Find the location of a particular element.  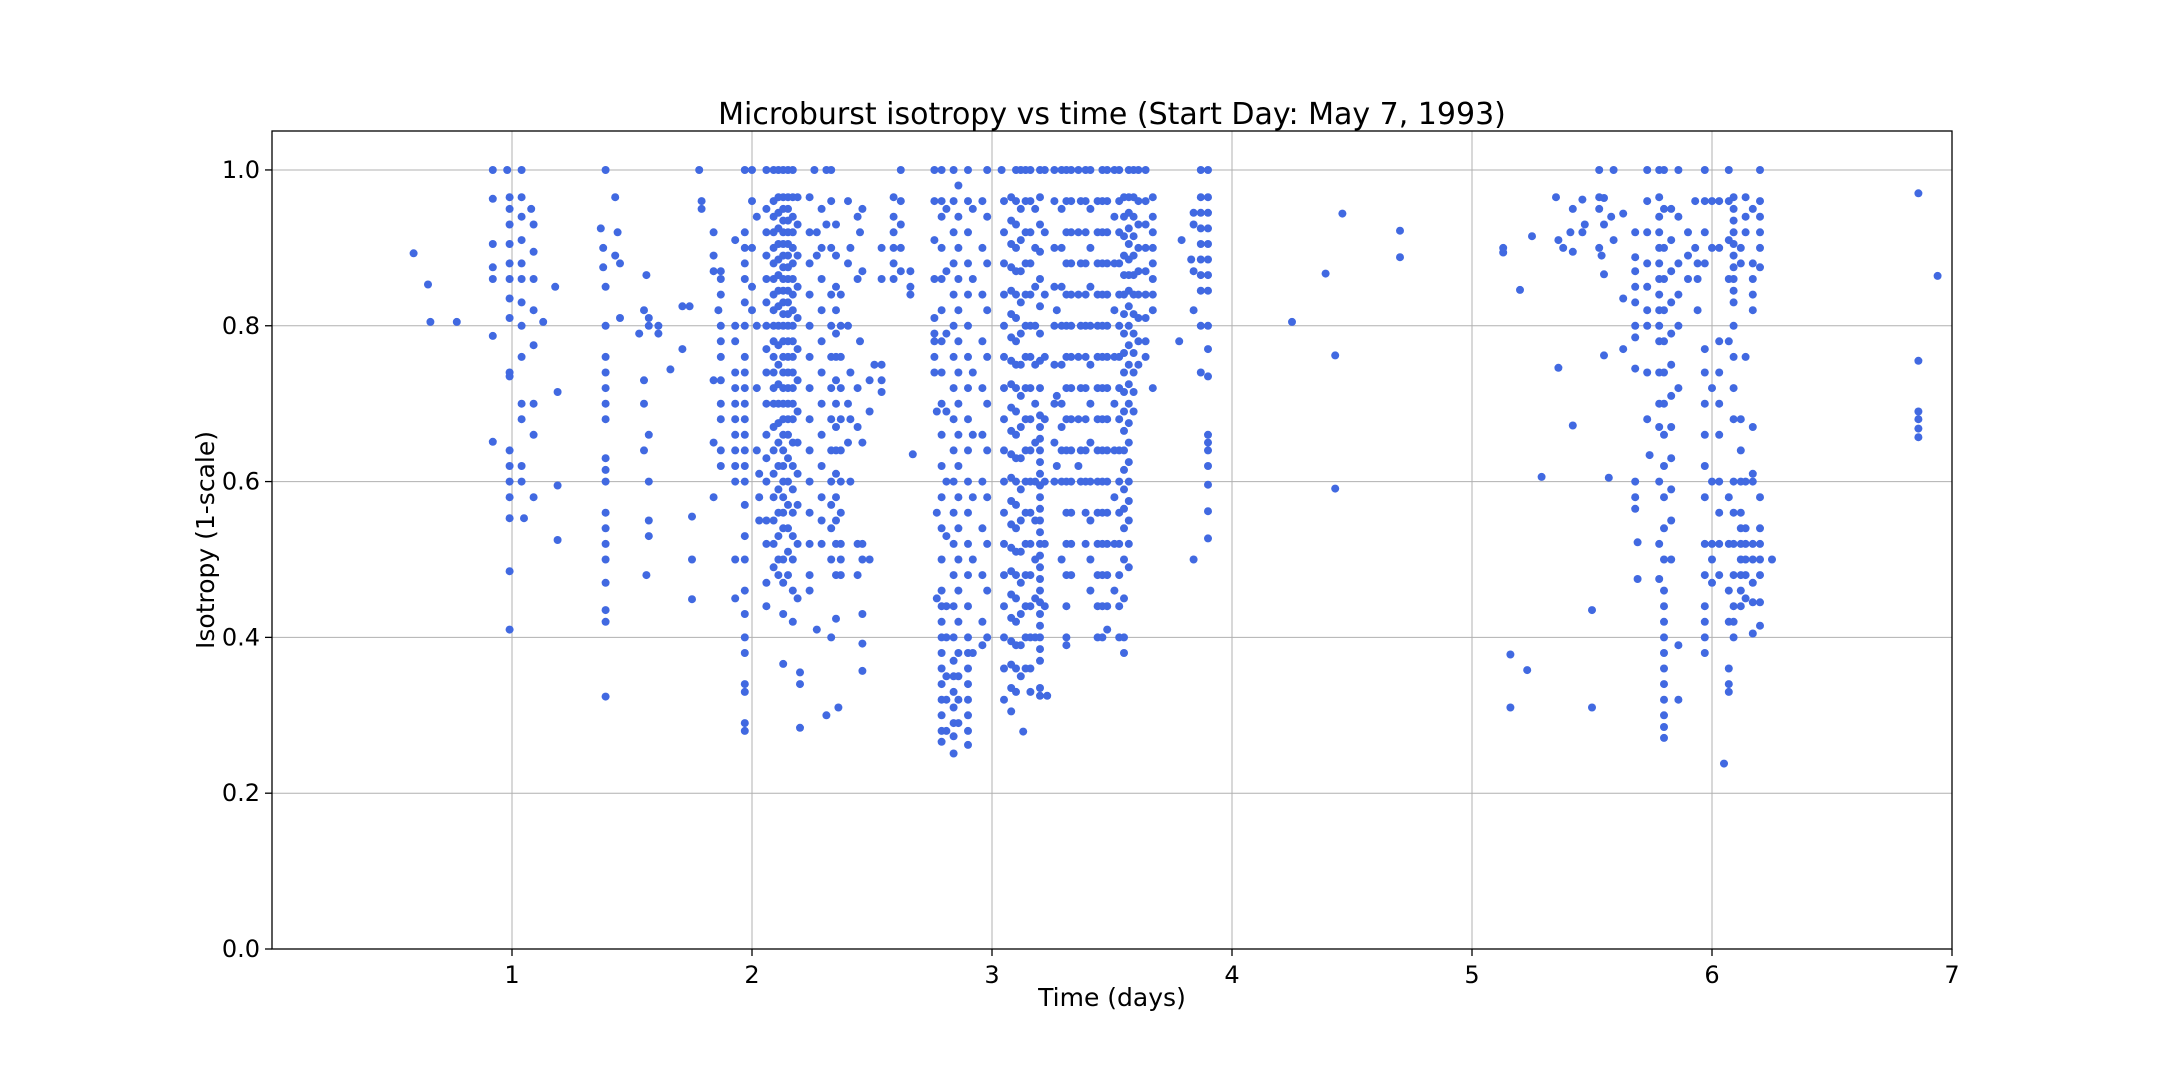

y-tick-label: 0.6 is located at coordinates (241, 482).